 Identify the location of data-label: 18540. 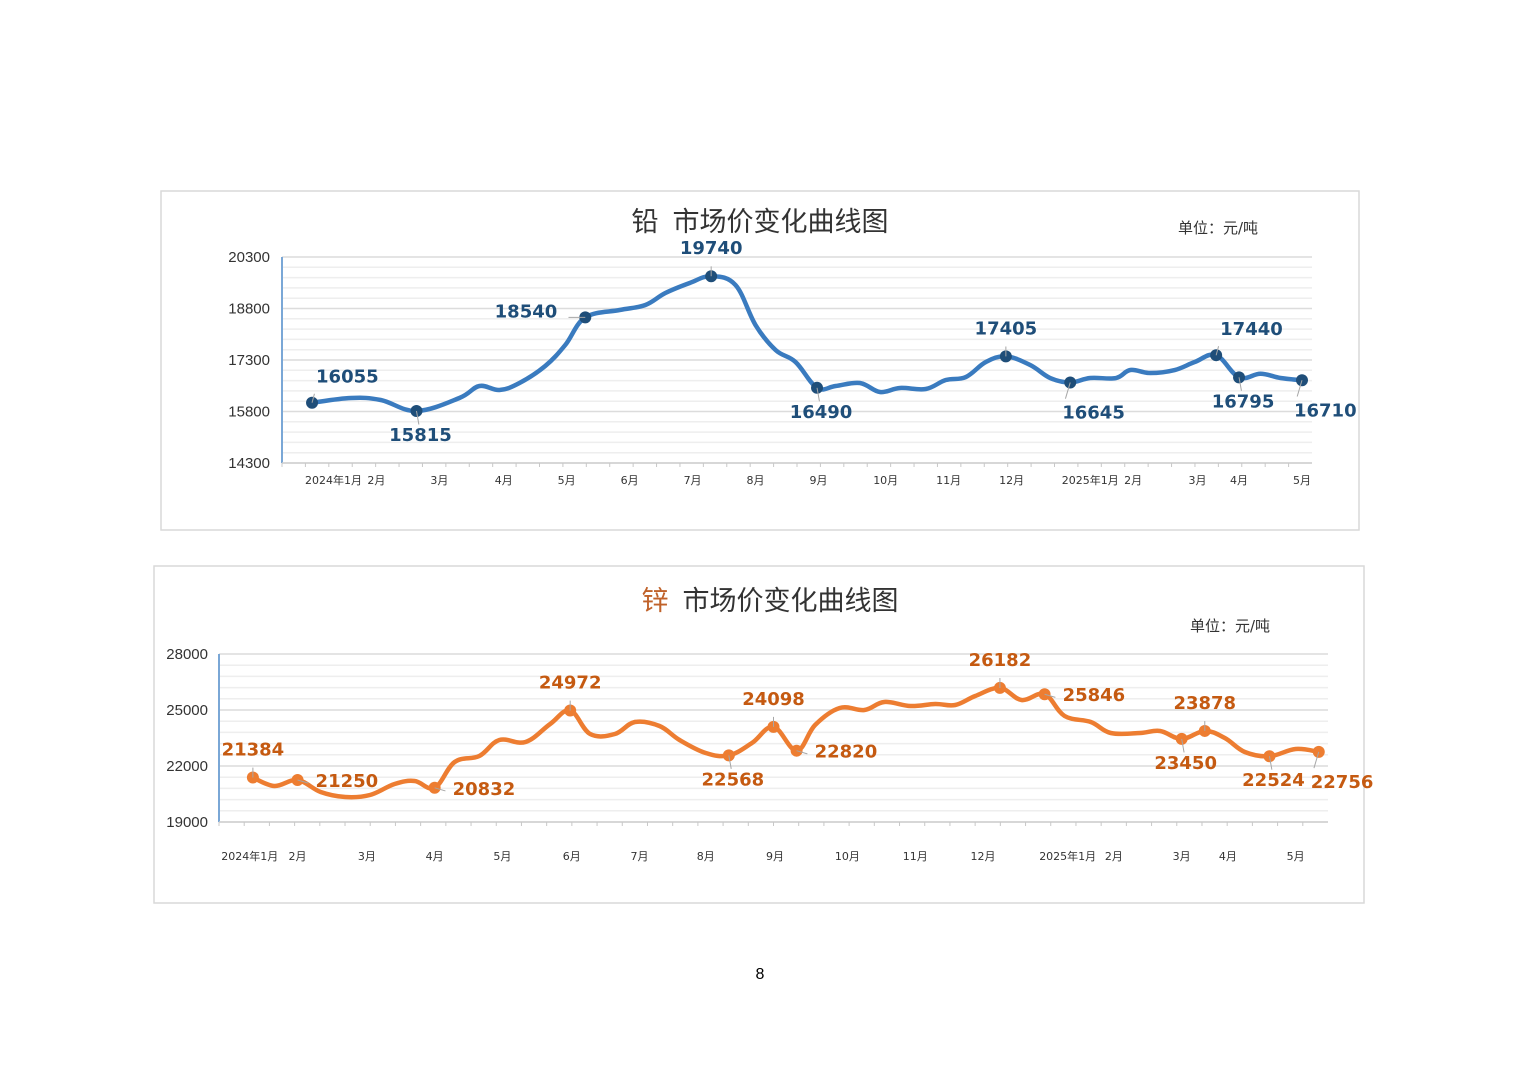
(526, 311).